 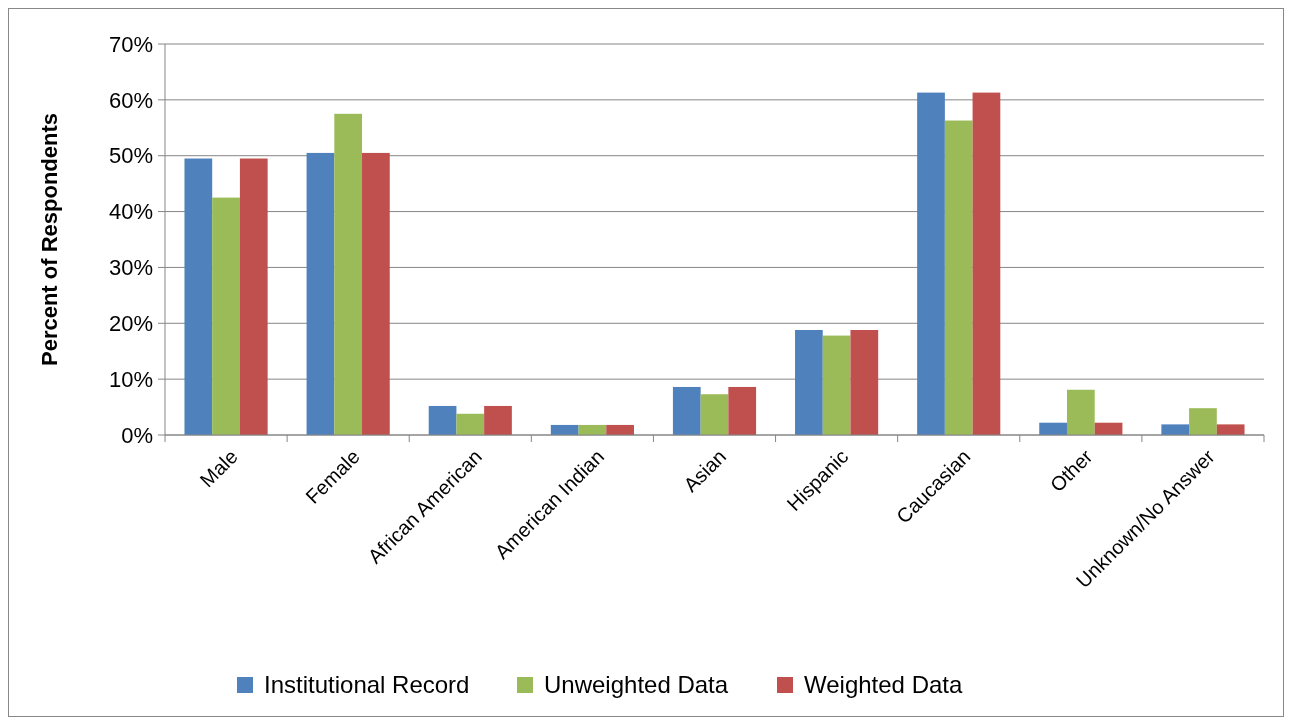 What do you see at coordinates (130, 44) in the screenshot?
I see `y-tick-label: 70%` at bounding box center [130, 44].